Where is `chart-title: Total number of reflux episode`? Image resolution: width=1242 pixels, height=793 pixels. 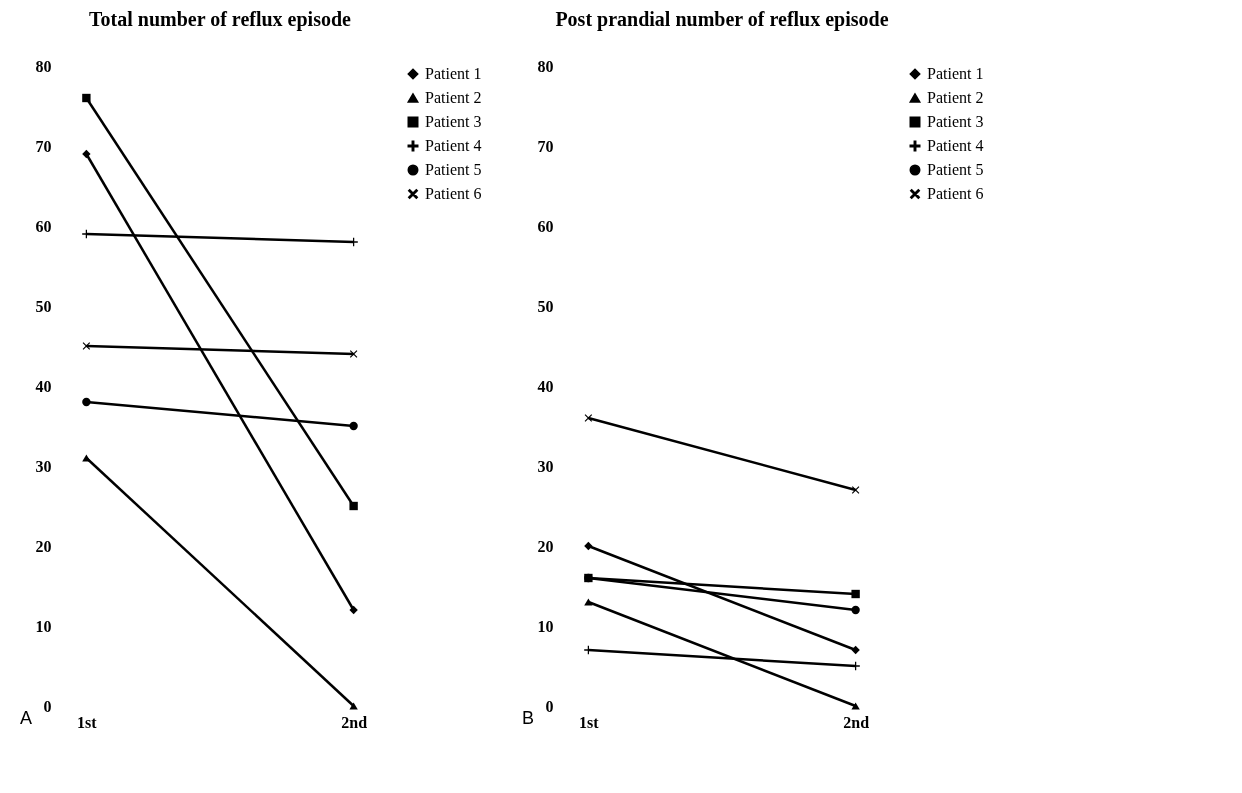
chart-title: Total number of reflux episode is located at coordinates (220, 19).